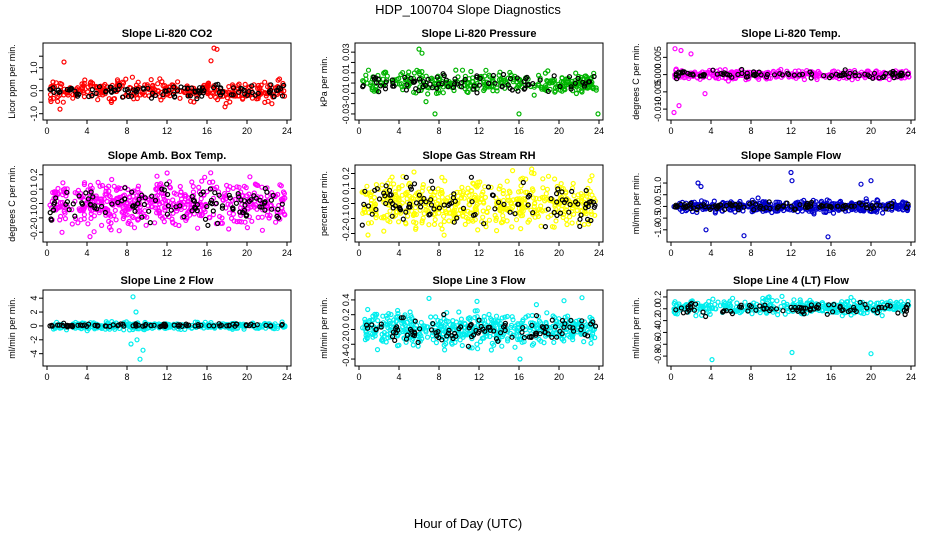 This screenshot has height=540, width=936. What do you see at coordinates (86, 377) in the screenshot?
I see `x-tick-label: 4` at bounding box center [86, 377].